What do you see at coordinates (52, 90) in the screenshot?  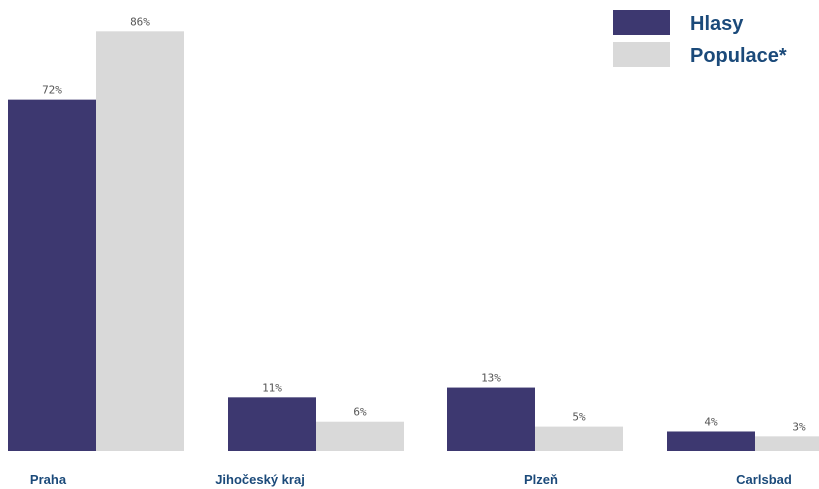 I see `value-label: 72%` at bounding box center [52, 90].